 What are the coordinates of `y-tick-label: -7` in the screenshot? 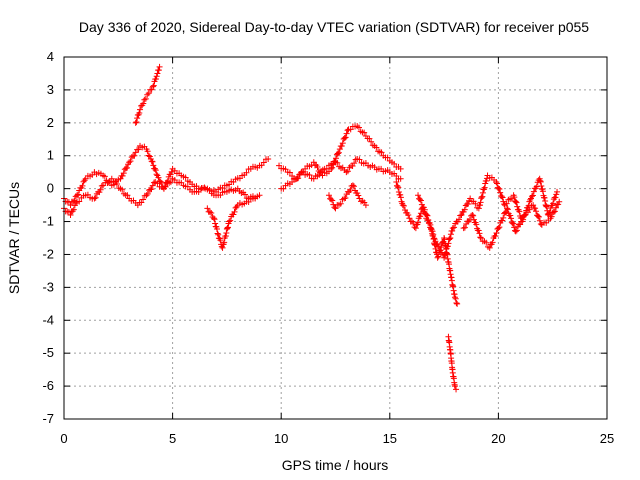 It's located at (48, 418).